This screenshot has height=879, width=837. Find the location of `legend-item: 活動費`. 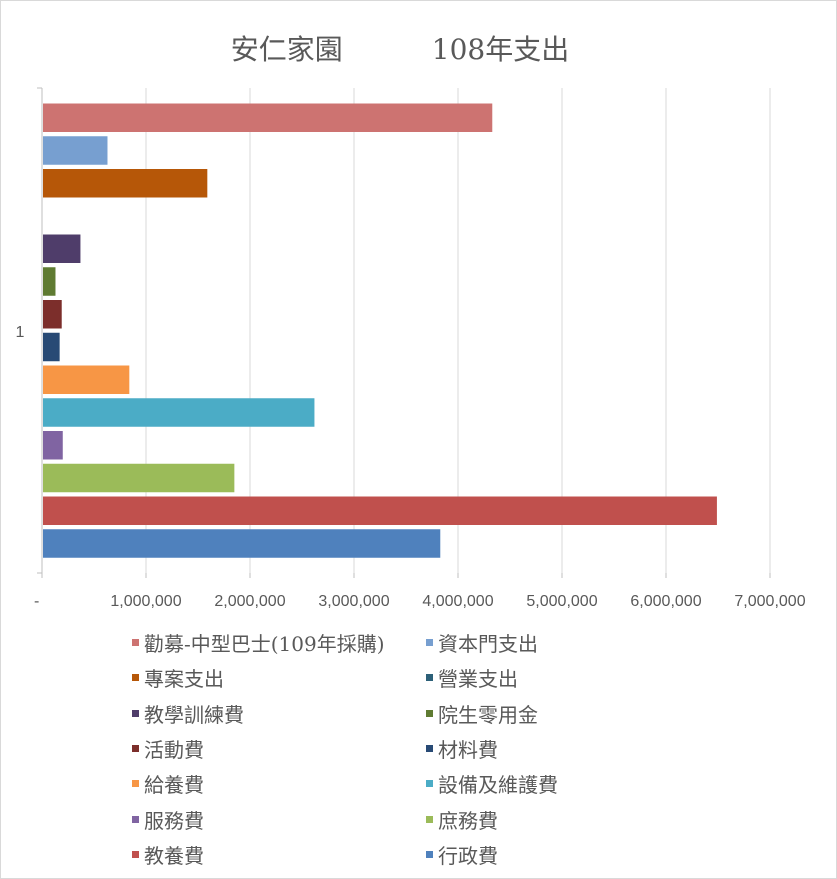

legend-item: 活動費 is located at coordinates (279, 748).